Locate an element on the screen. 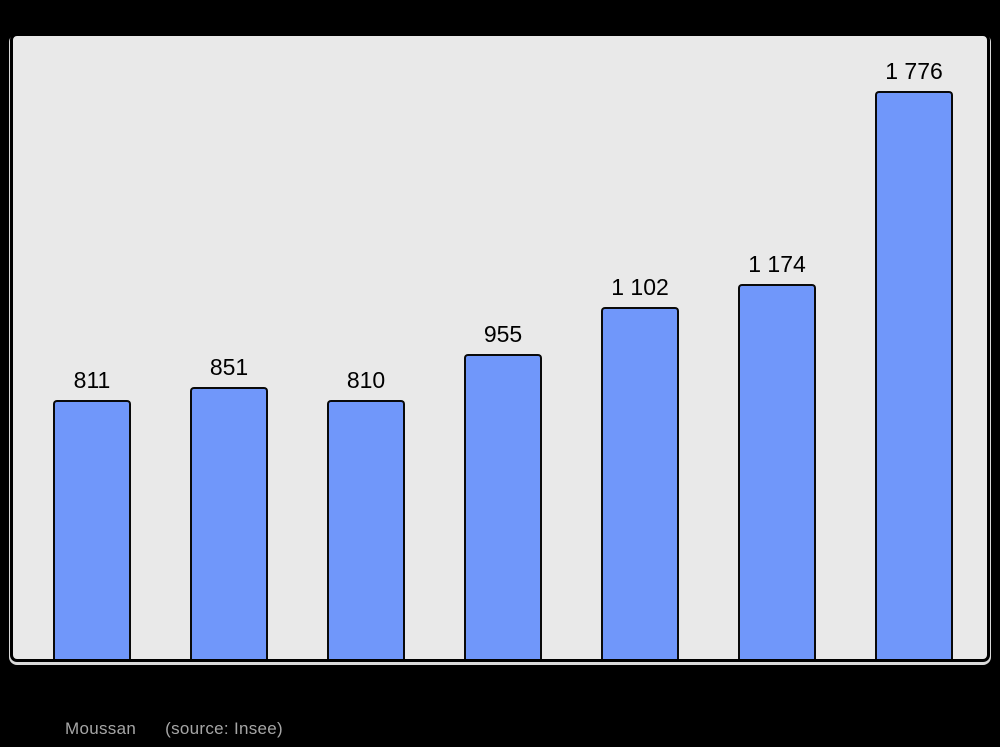  bar-group: 955 is located at coordinates (503, 490).